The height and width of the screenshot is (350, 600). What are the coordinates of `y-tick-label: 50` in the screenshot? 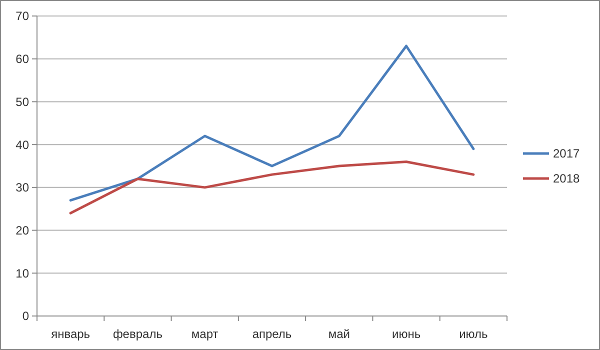 It's located at (23, 101).